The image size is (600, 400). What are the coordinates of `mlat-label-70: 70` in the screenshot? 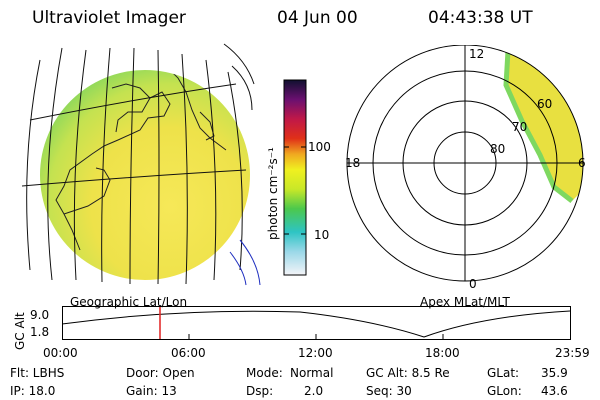 It's located at (520, 127).